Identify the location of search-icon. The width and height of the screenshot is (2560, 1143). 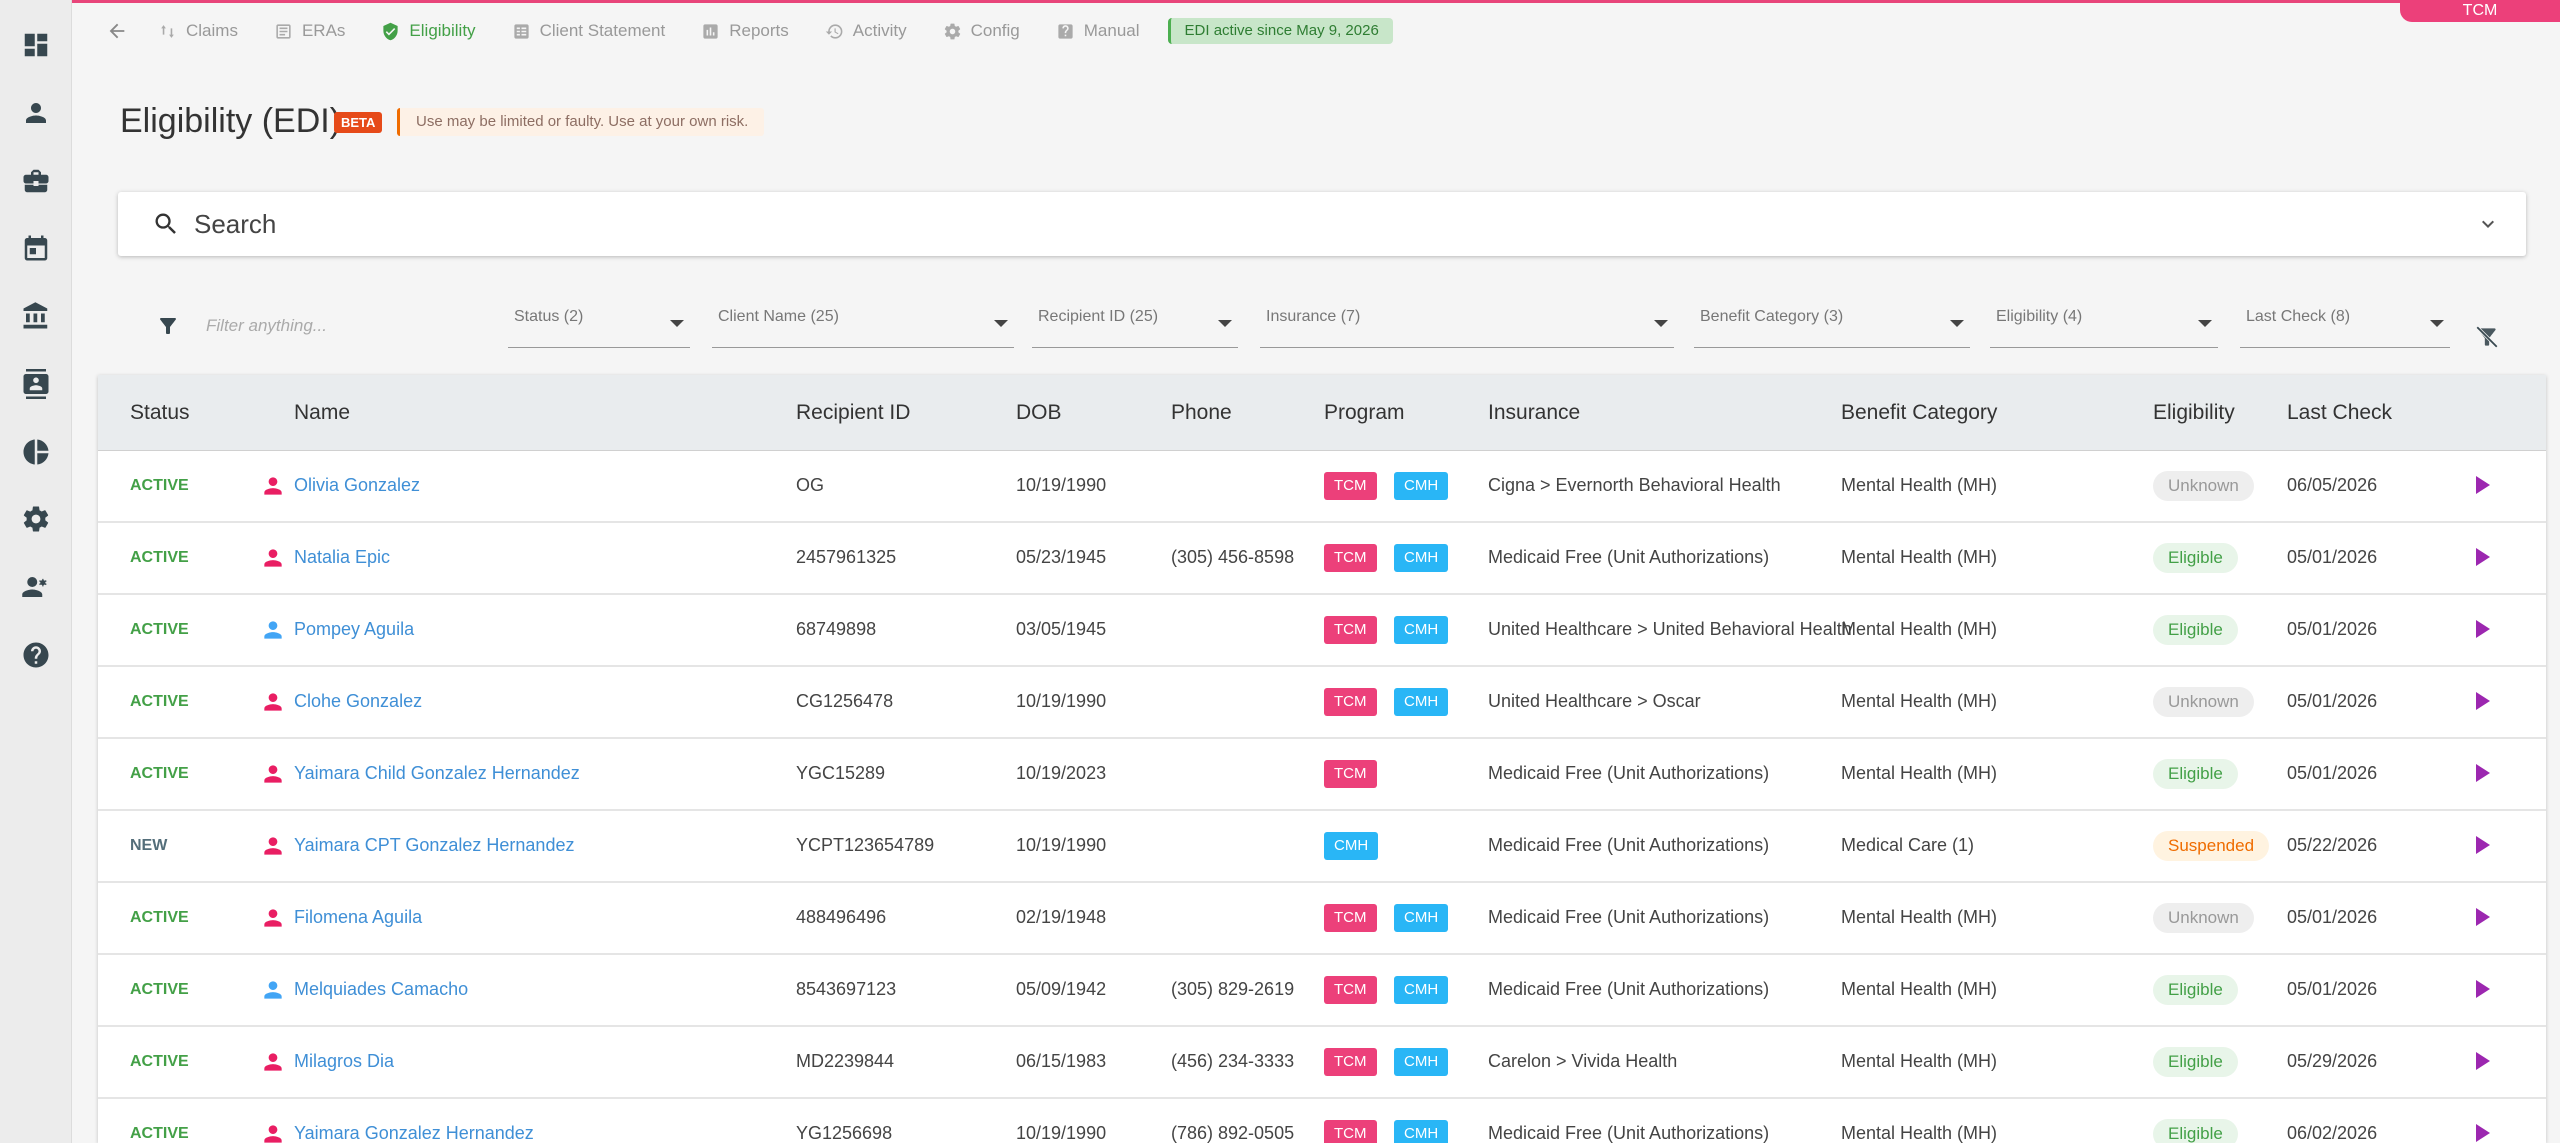
(166, 224).